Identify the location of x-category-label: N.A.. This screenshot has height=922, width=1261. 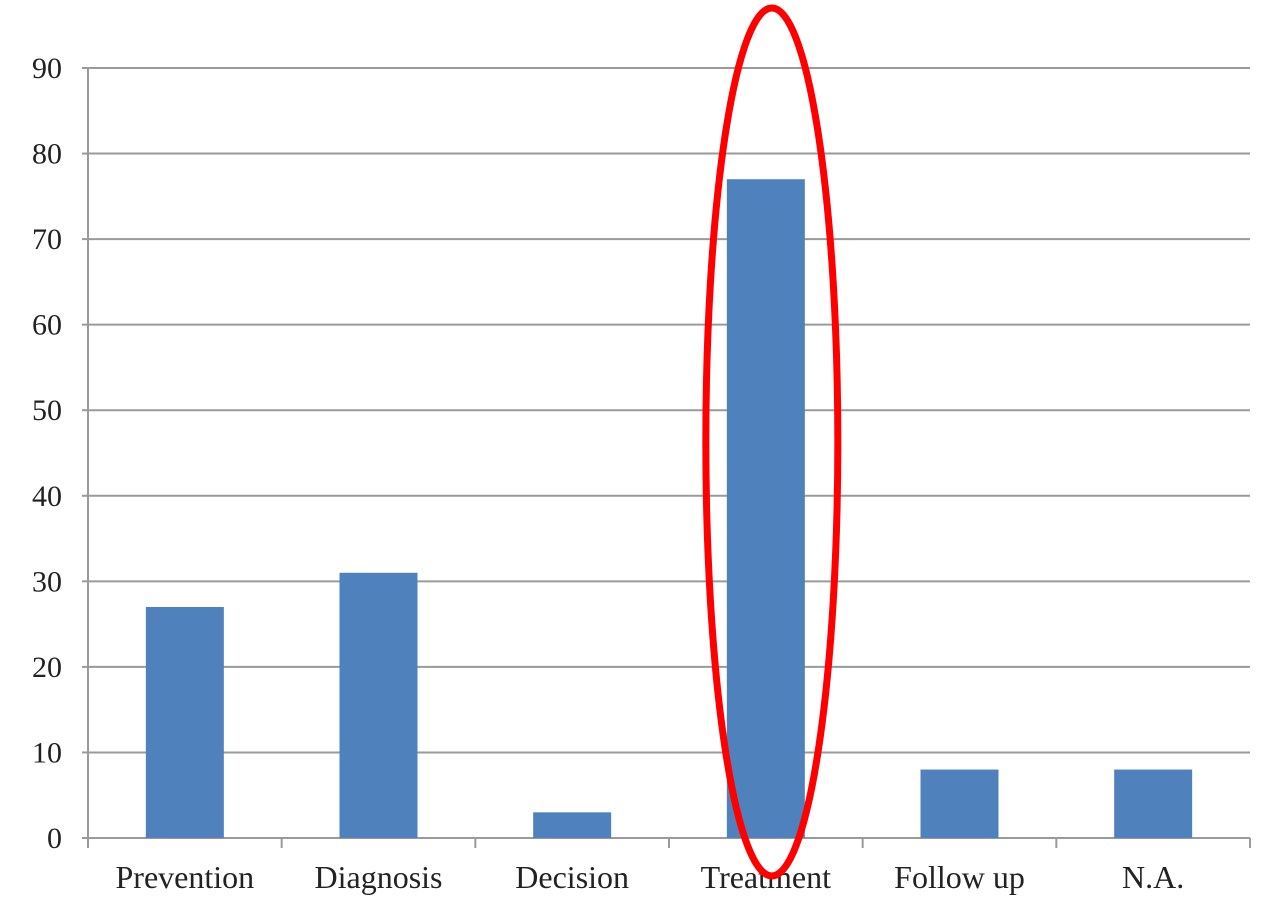
(1153, 877).